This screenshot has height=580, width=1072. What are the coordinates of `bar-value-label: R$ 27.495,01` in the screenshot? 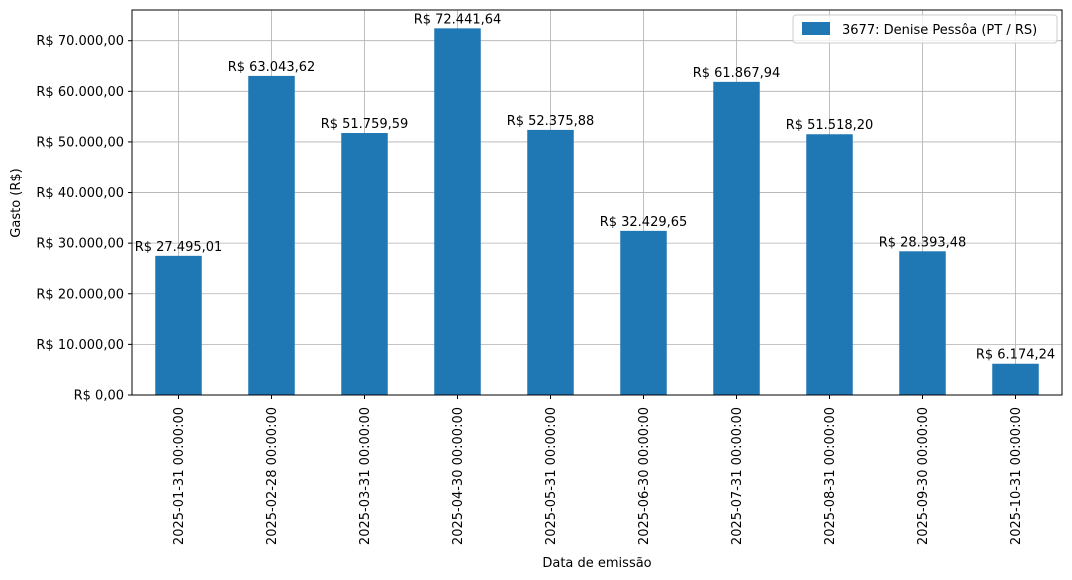 It's located at (179, 247).